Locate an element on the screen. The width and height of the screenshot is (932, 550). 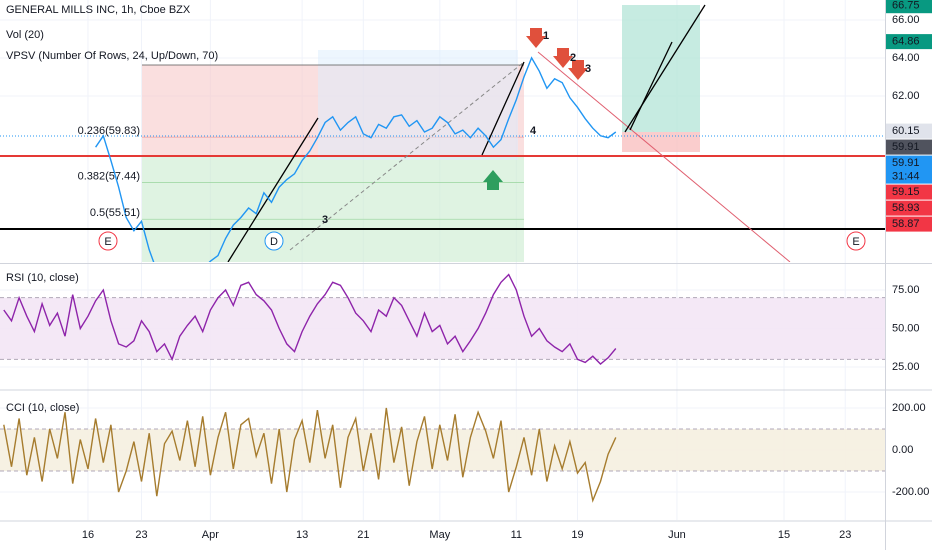
price-label: 58.93 is located at coordinates (906, 208).